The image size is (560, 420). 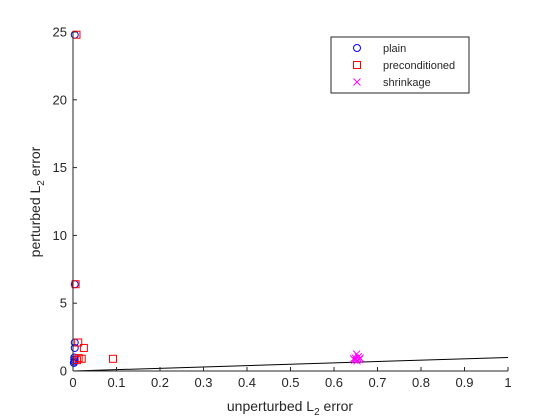 What do you see at coordinates (247, 382) in the screenshot?
I see `x-tick-label: 0.4` at bounding box center [247, 382].